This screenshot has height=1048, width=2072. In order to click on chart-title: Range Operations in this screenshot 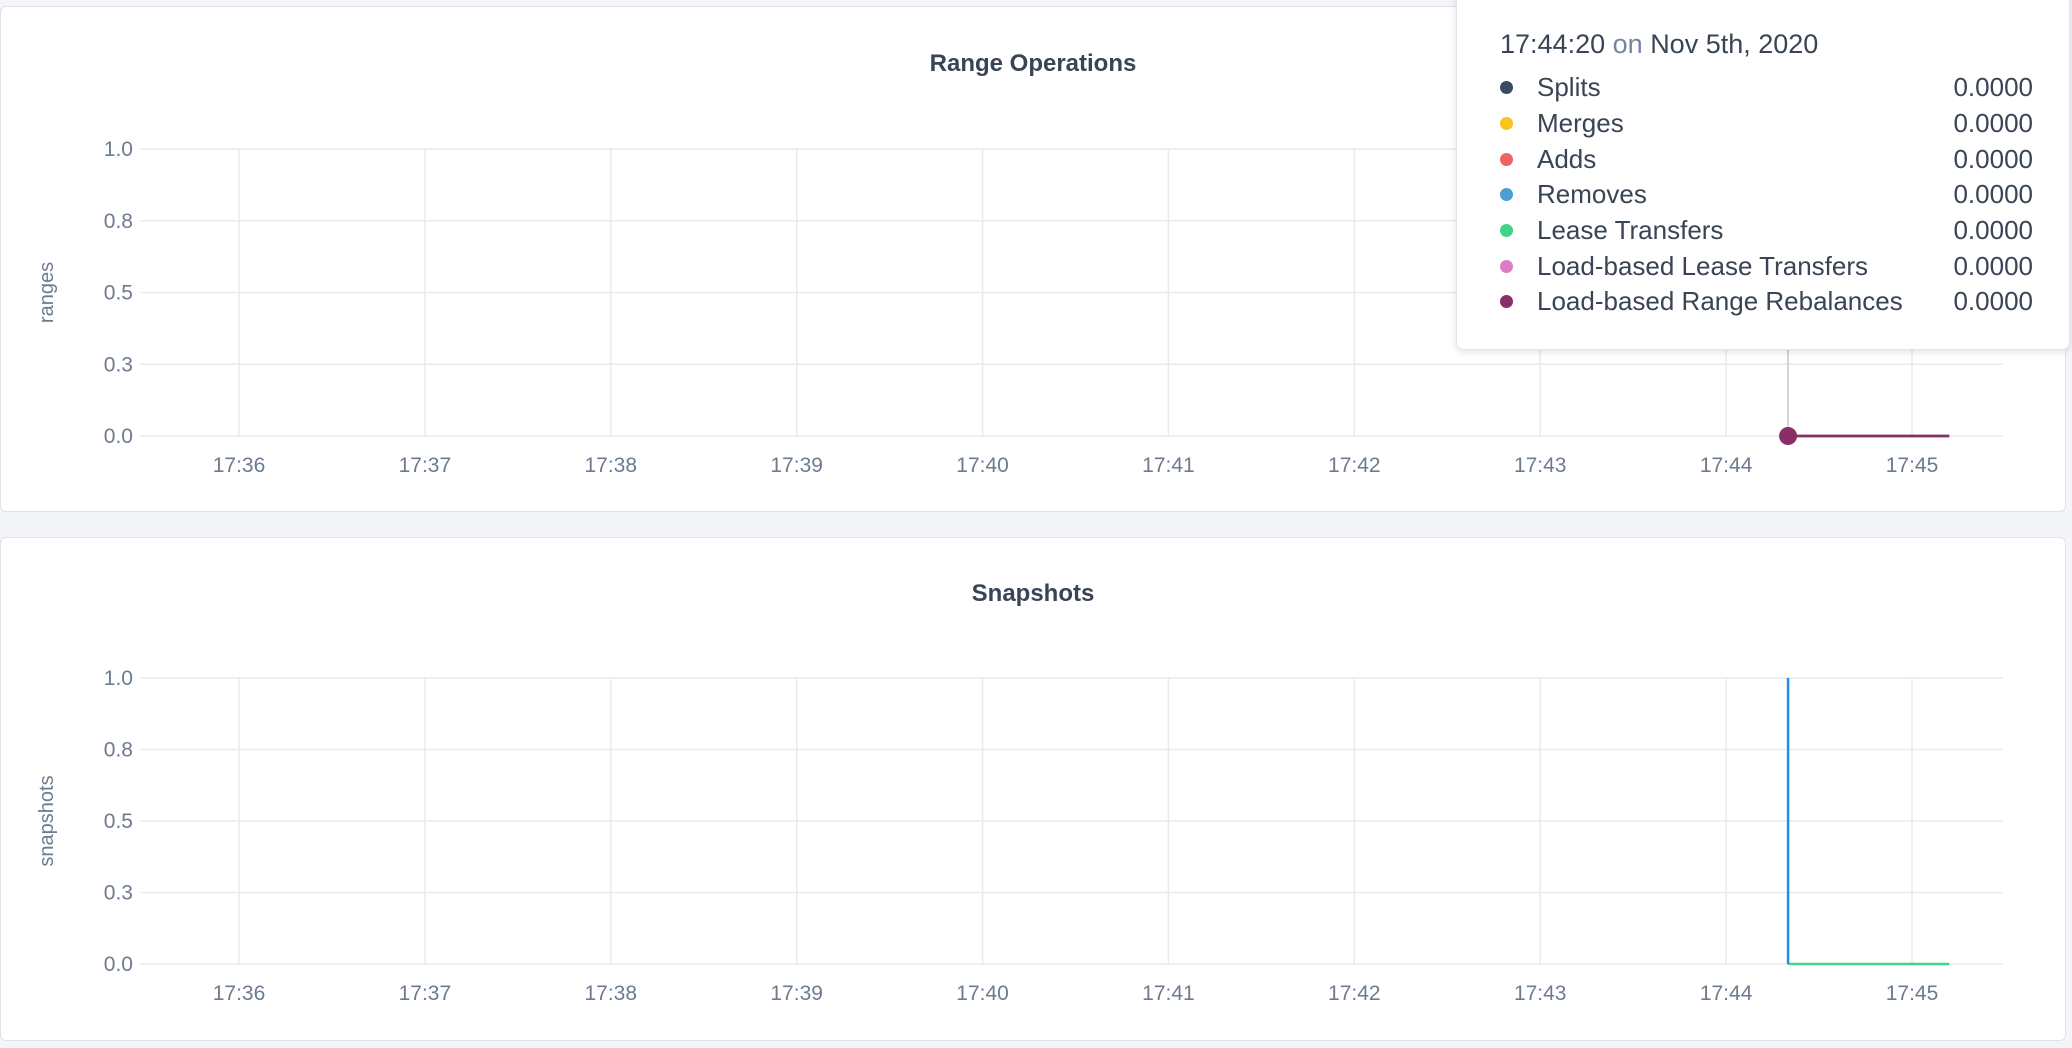, I will do `click(1033, 63)`.